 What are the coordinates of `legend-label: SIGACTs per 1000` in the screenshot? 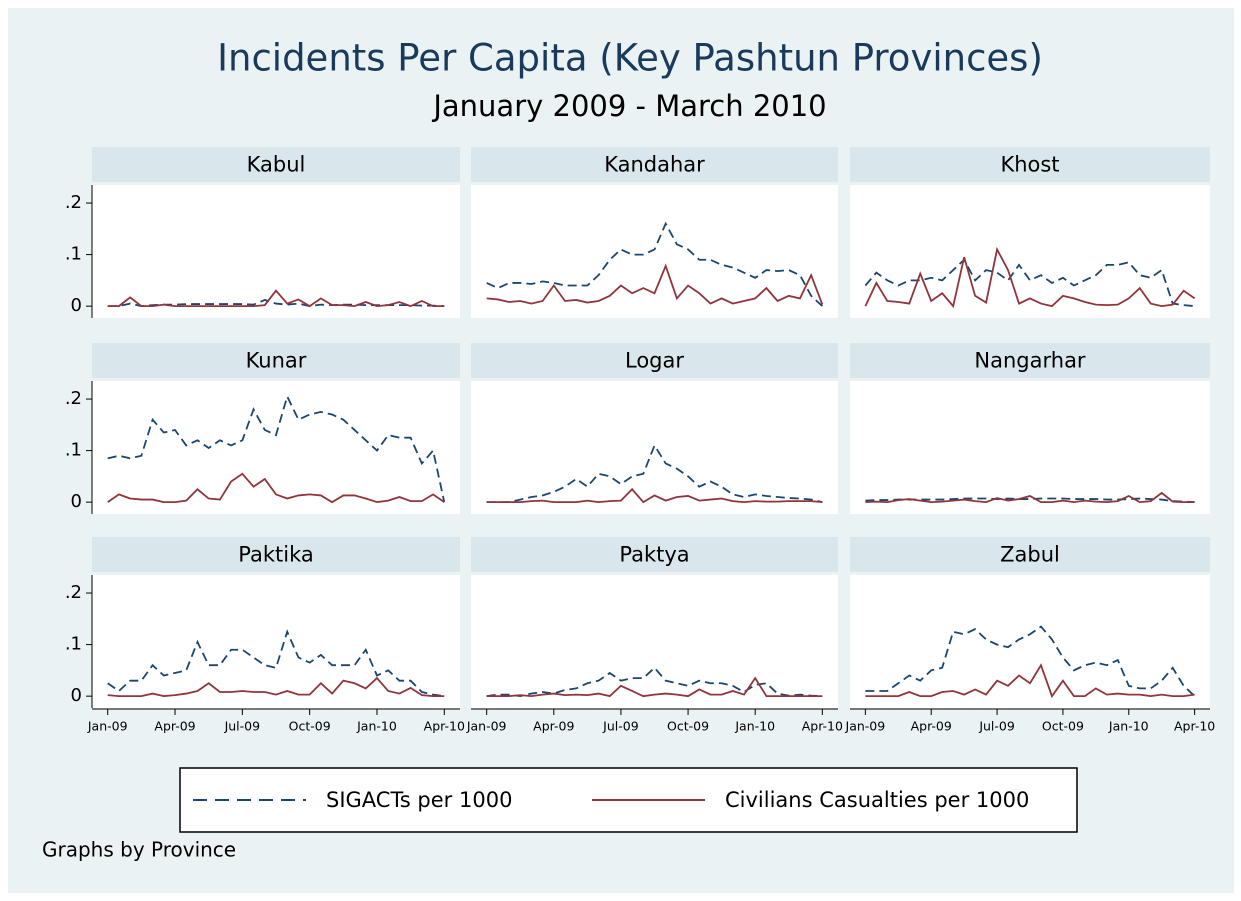 It's located at (419, 800).